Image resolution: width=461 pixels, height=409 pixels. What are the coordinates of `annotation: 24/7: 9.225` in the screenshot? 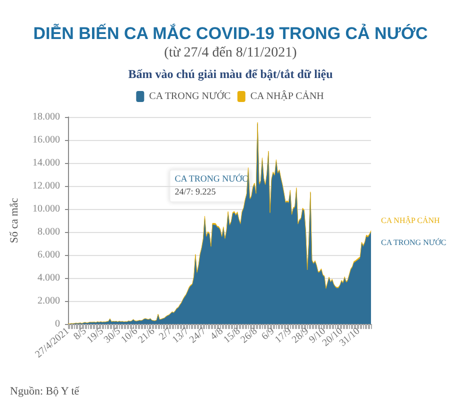 It's located at (195, 191).